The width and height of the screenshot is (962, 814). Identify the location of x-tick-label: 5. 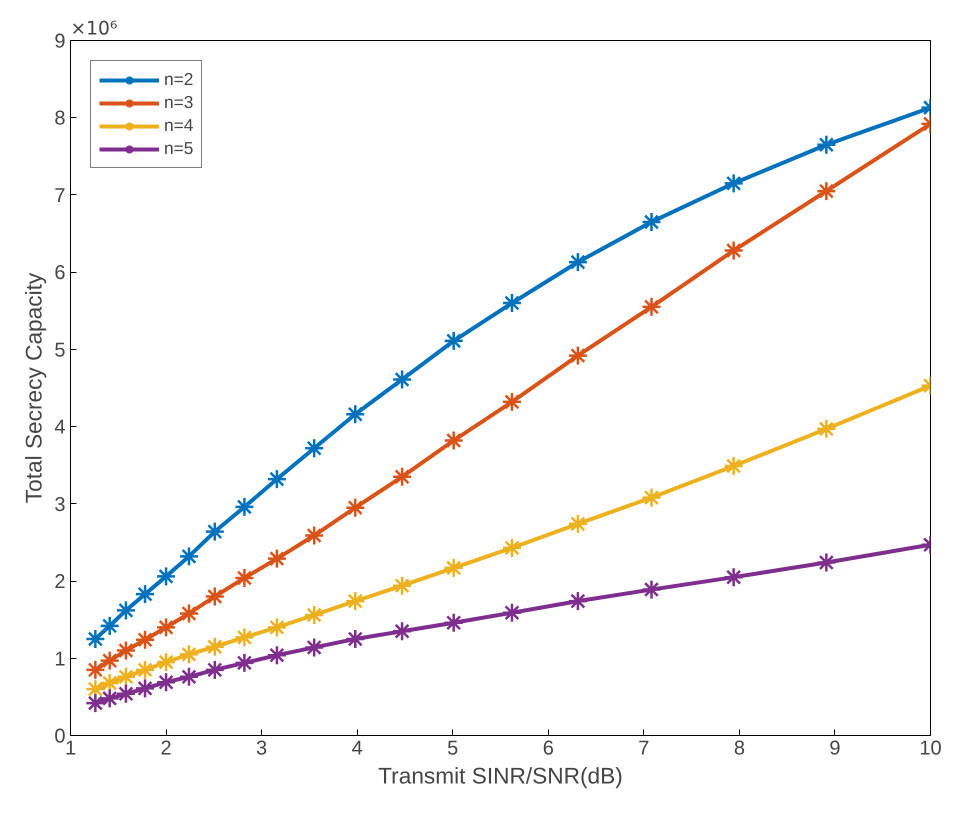
(452, 749).